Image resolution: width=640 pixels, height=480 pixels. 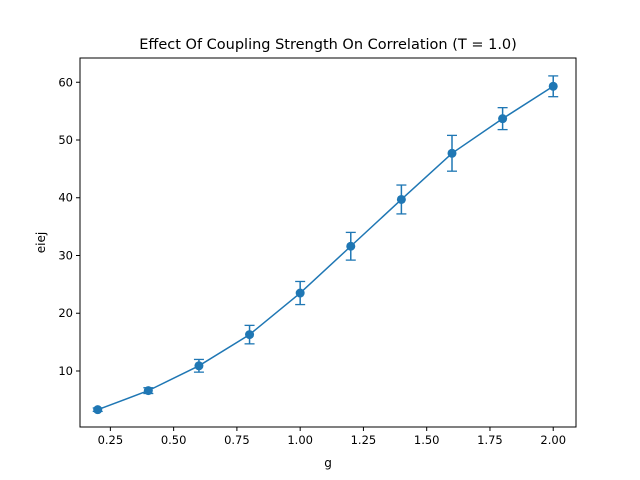 I want to click on x-axis-label: g, so click(x=328, y=463).